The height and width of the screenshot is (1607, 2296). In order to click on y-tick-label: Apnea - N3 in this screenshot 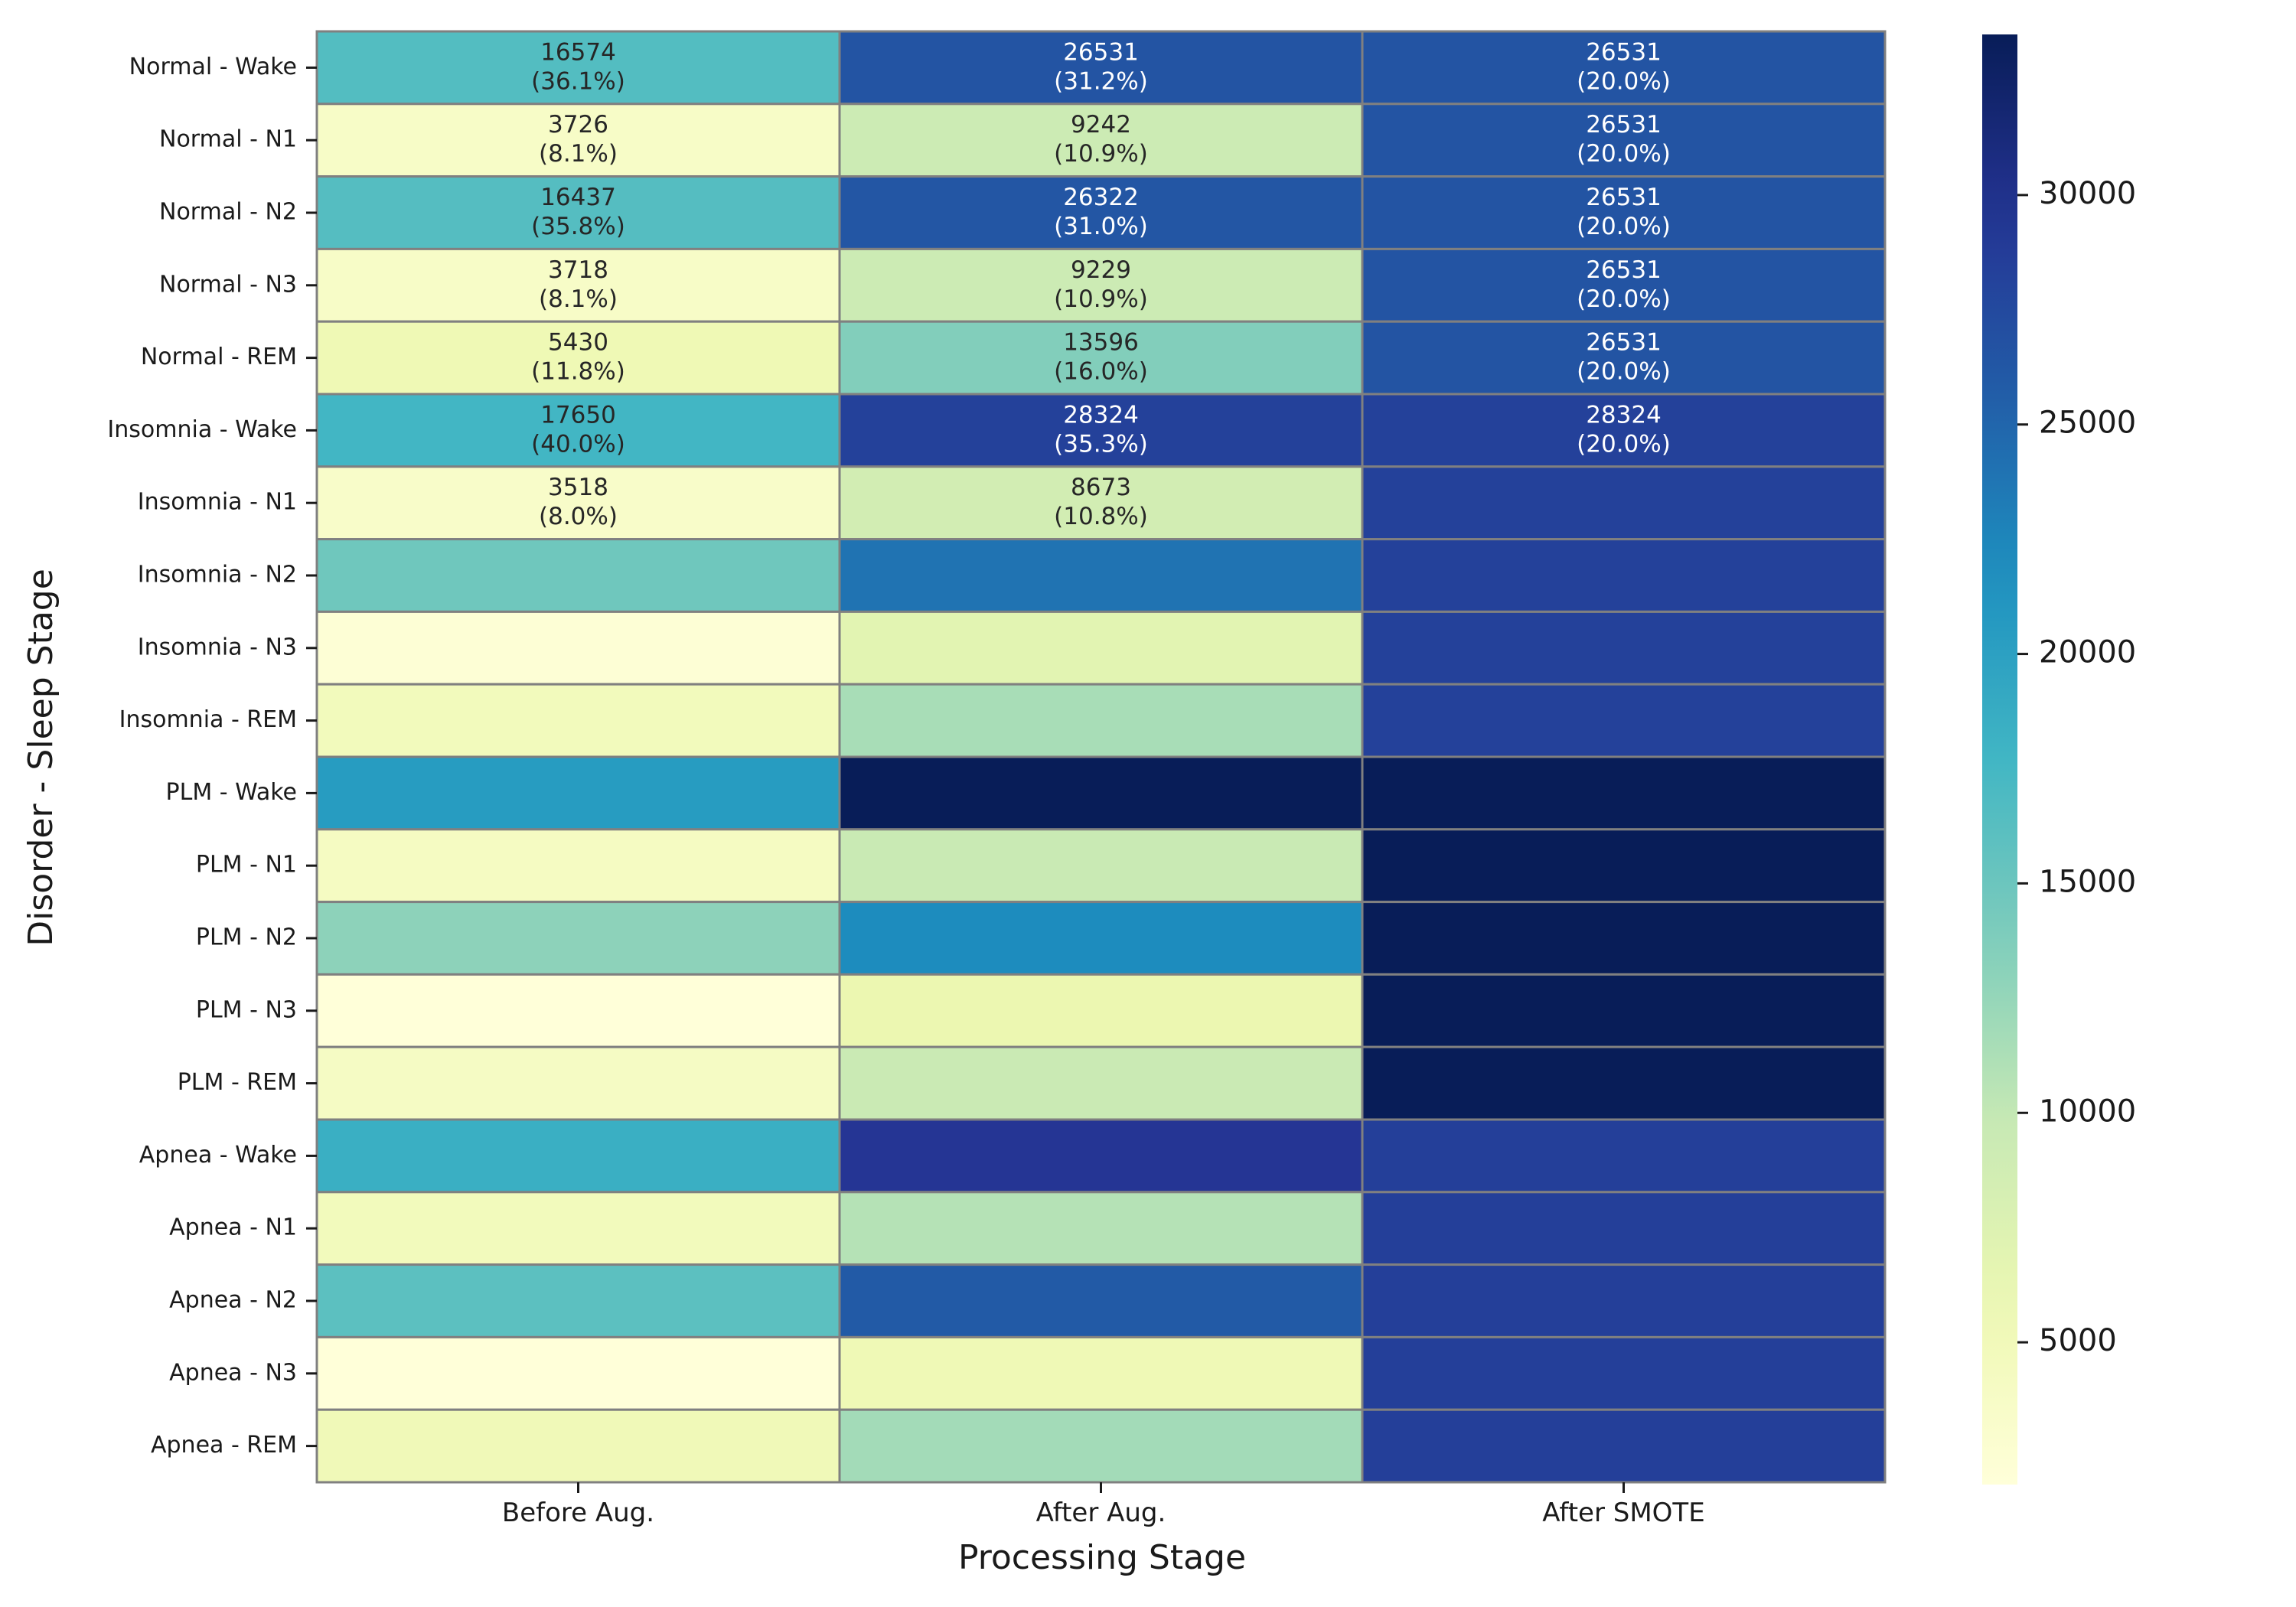, I will do `click(233, 1373)`.